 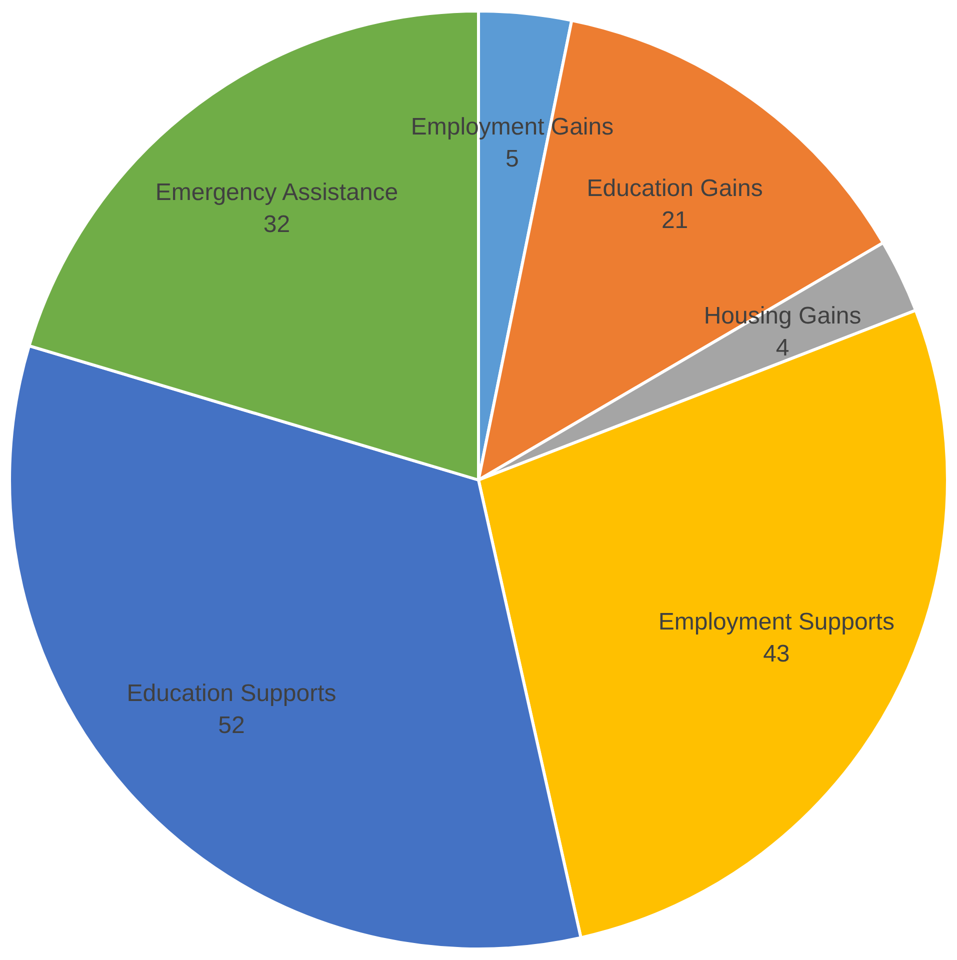 I want to click on data-label: 4, so click(x=783, y=348).